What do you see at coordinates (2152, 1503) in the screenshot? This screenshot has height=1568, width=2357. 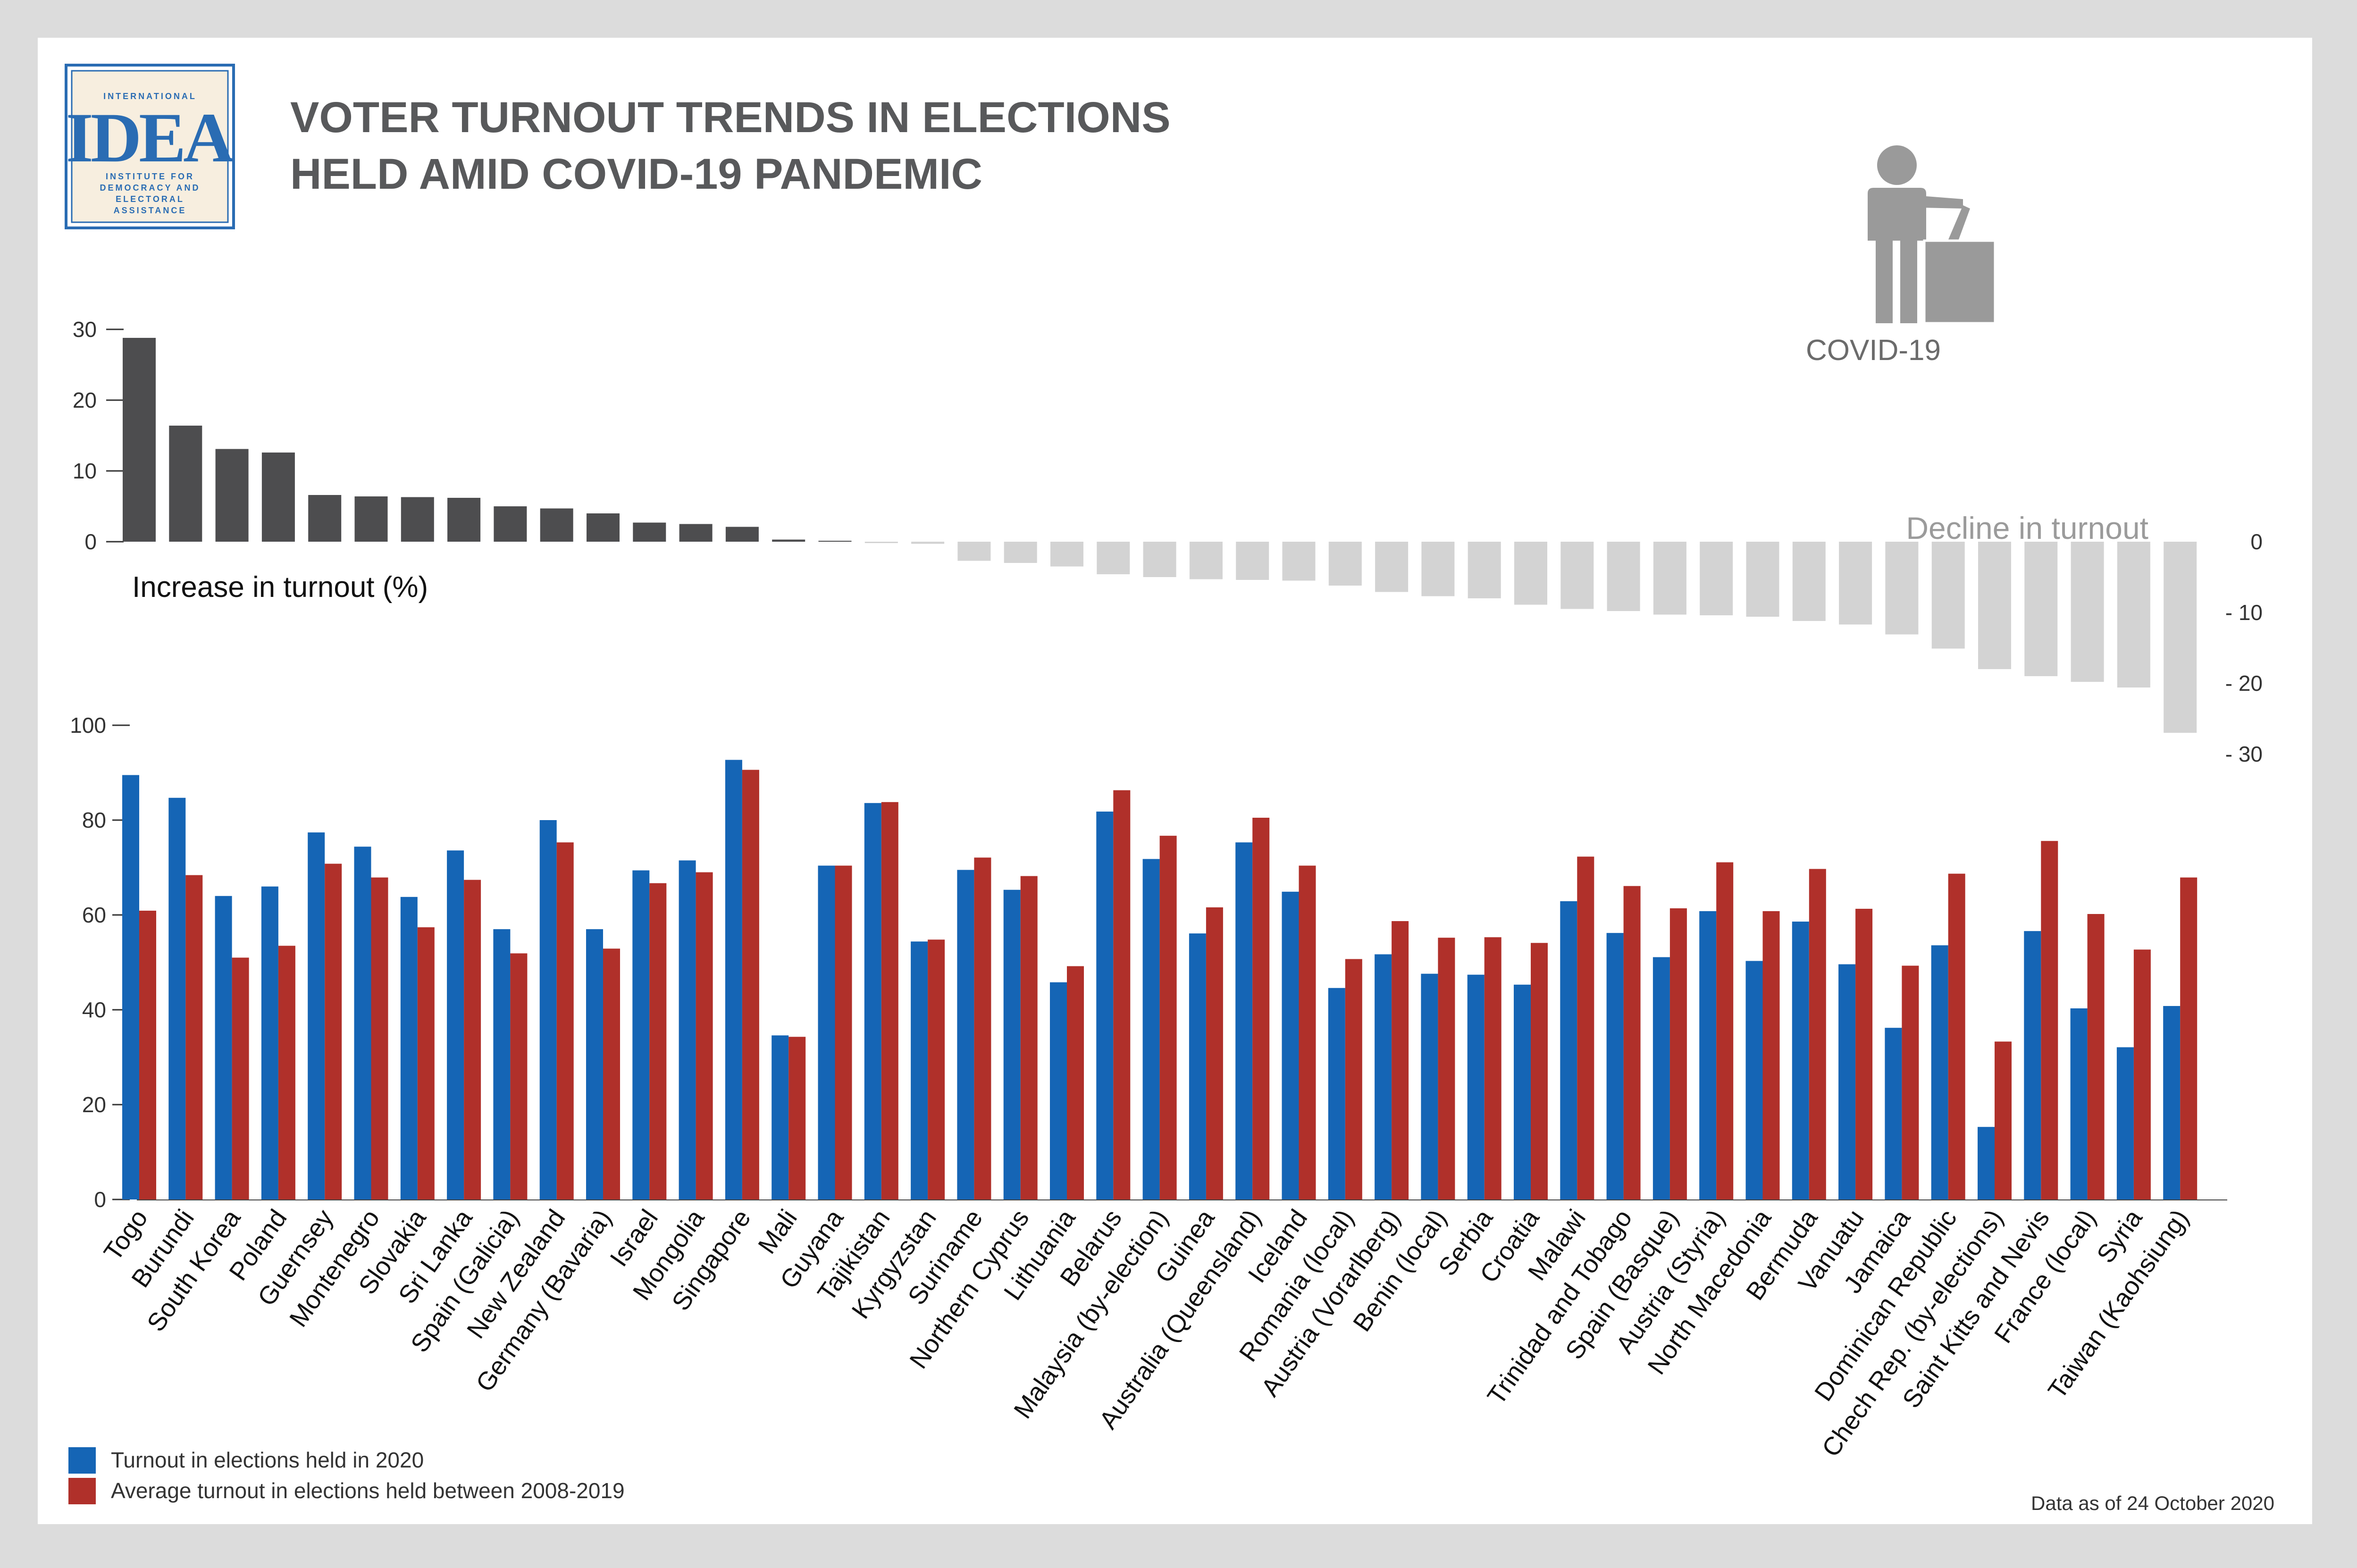 I see `data-date-note: Data as of 24 October 2020` at bounding box center [2152, 1503].